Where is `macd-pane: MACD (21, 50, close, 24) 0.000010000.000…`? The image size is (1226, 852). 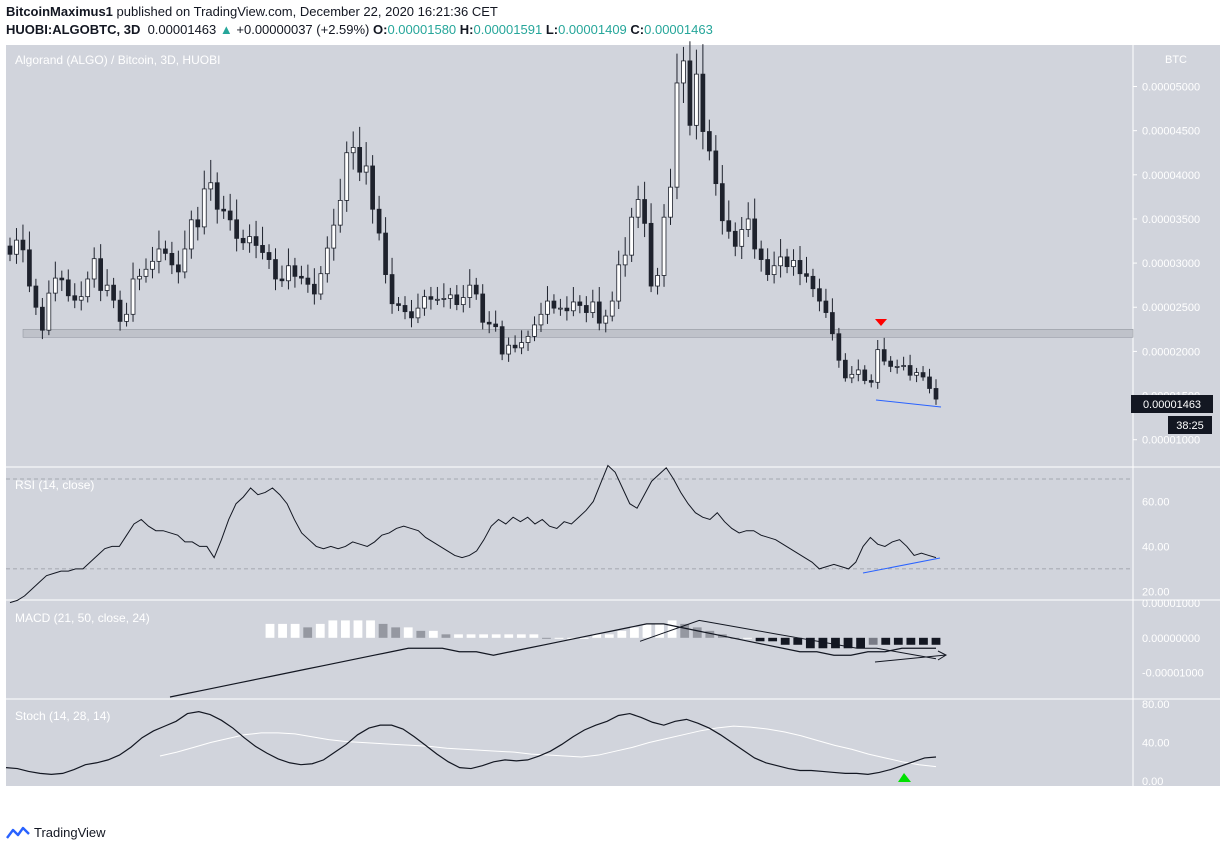 macd-pane: MACD (21, 50, close, 24) 0.000010000.000… is located at coordinates (609, 648).